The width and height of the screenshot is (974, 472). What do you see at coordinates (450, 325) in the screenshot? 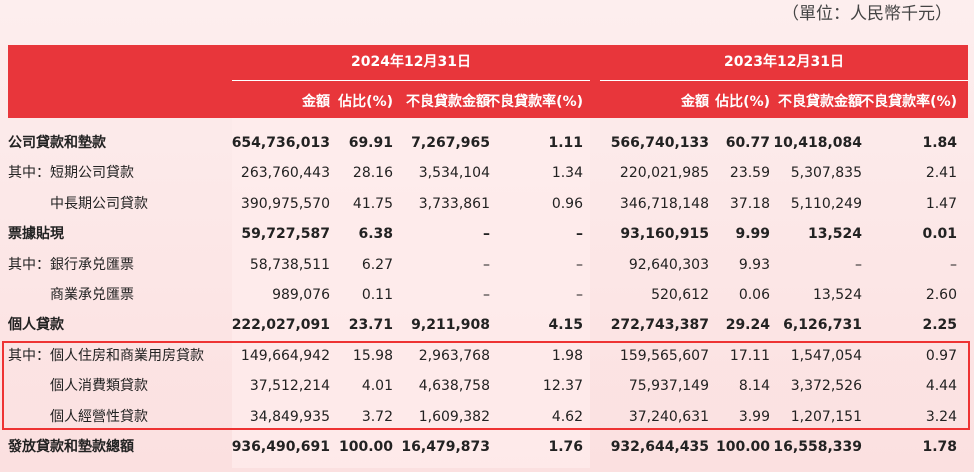
I see `cell: 9,211,908` at bounding box center [450, 325].